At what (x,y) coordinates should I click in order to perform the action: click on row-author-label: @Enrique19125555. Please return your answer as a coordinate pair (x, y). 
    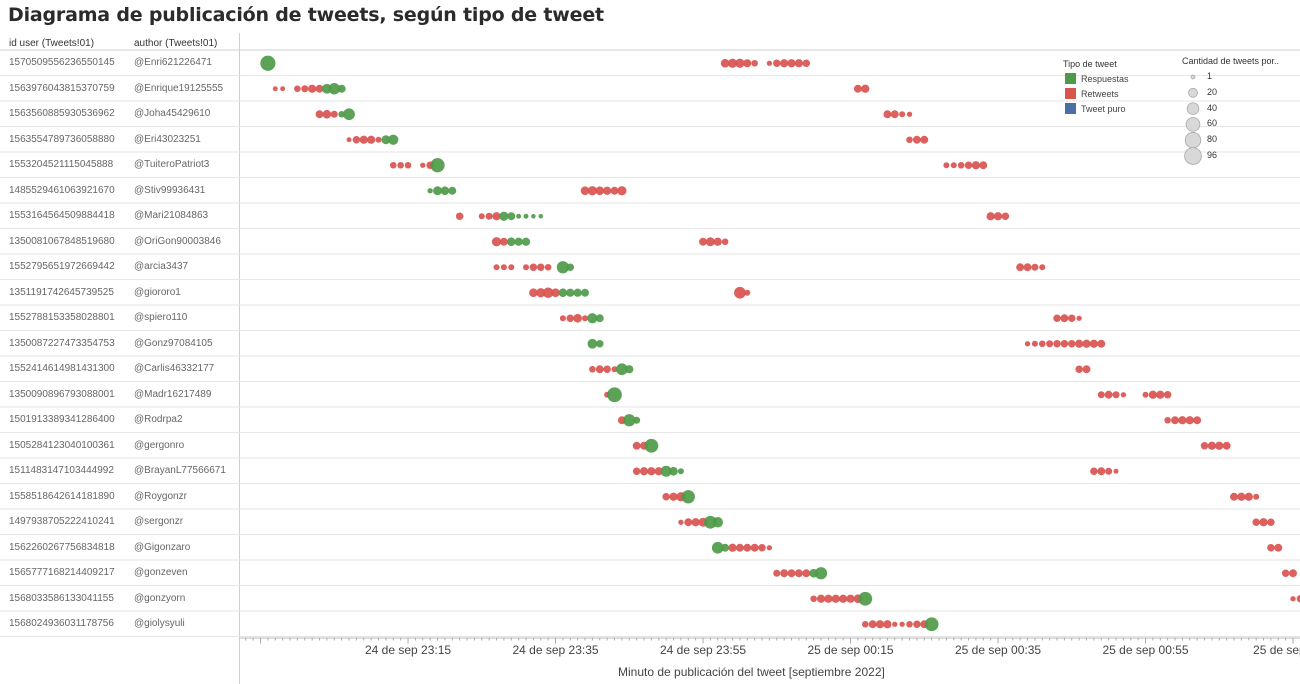
    Looking at the image, I should click on (179, 88).